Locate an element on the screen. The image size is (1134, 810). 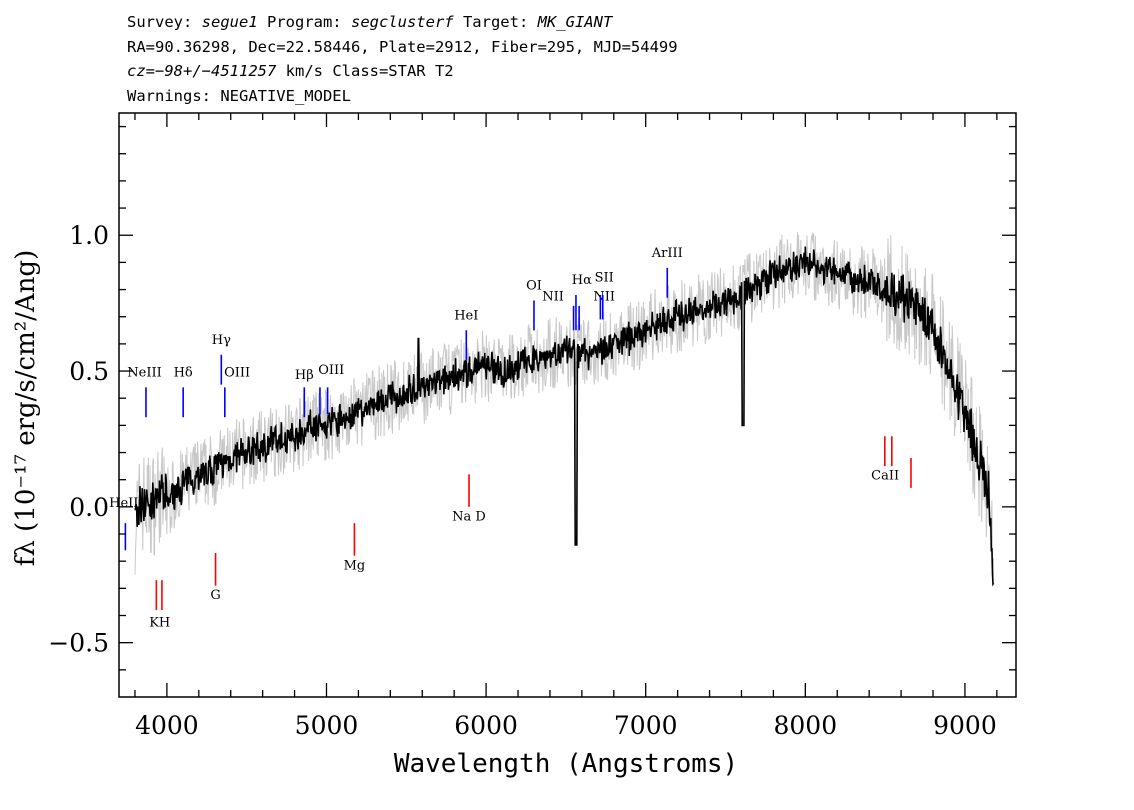
x-tick-label: 7000 is located at coordinates (646, 725).